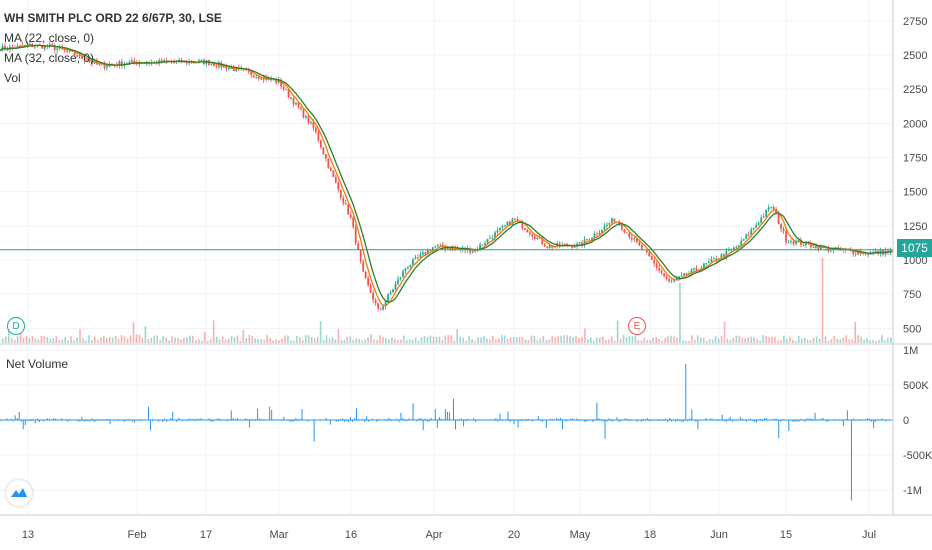 The width and height of the screenshot is (932, 550). What do you see at coordinates (637, 326) in the screenshot?
I see `earnings-event-marker: E` at bounding box center [637, 326].